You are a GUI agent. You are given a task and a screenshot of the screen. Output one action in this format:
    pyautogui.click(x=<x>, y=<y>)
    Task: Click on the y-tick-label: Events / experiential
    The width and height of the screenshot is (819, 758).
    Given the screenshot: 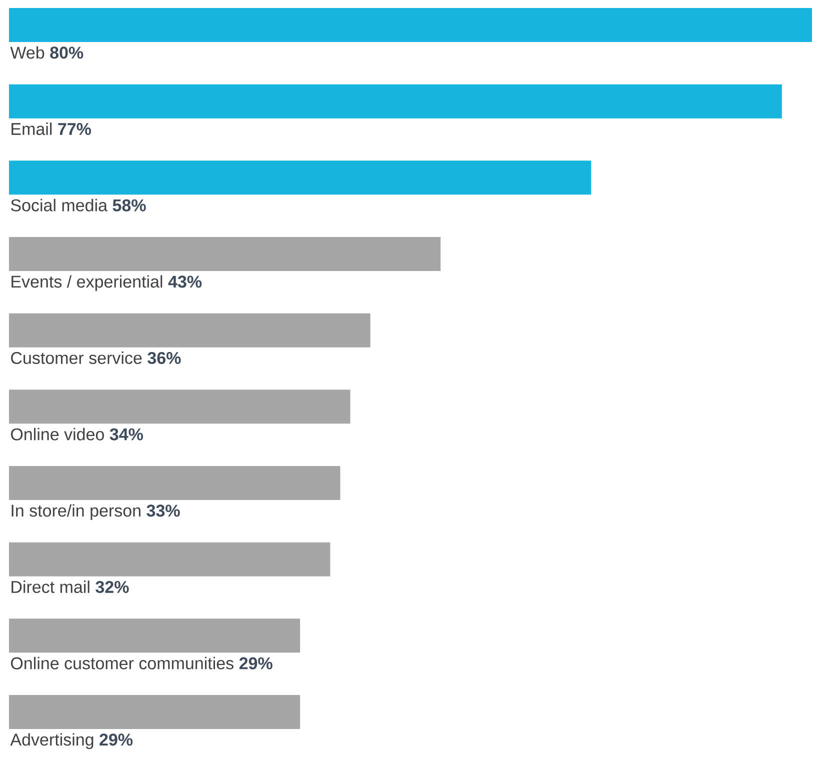 What is the action you would take?
    pyautogui.click(x=87, y=283)
    